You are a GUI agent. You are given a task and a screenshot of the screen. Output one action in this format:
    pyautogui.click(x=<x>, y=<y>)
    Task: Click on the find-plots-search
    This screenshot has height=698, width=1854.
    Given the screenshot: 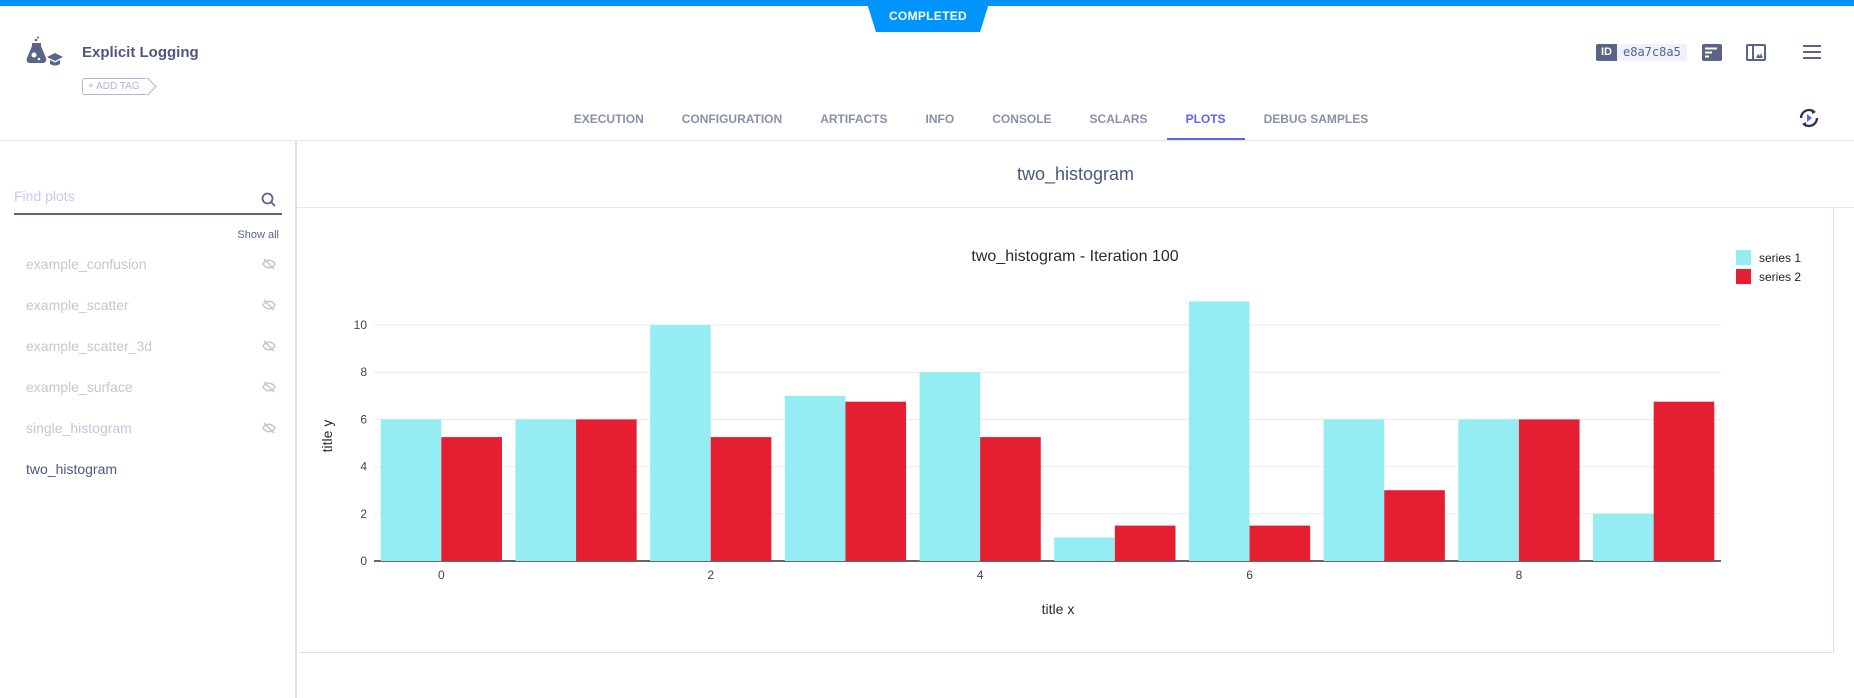 What is the action you would take?
    pyautogui.click(x=148, y=201)
    